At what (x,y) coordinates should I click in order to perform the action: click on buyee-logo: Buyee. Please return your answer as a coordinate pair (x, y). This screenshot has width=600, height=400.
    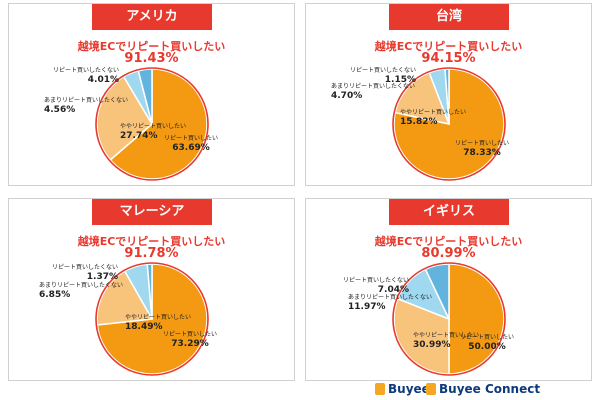
    Looking at the image, I should click on (402, 389).